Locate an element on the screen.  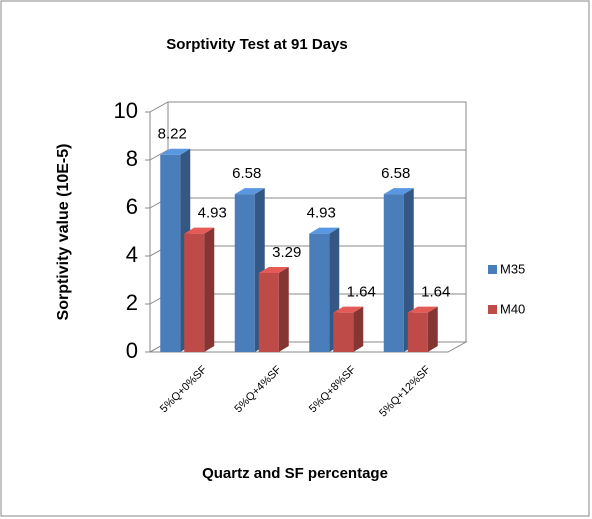
y-tick-label: 10 is located at coordinates (126, 110).